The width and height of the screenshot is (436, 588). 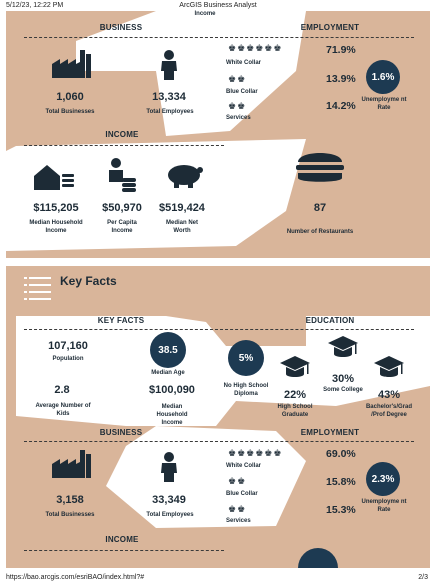 I want to click on income-title-2: INCOME, so click(x=122, y=539).